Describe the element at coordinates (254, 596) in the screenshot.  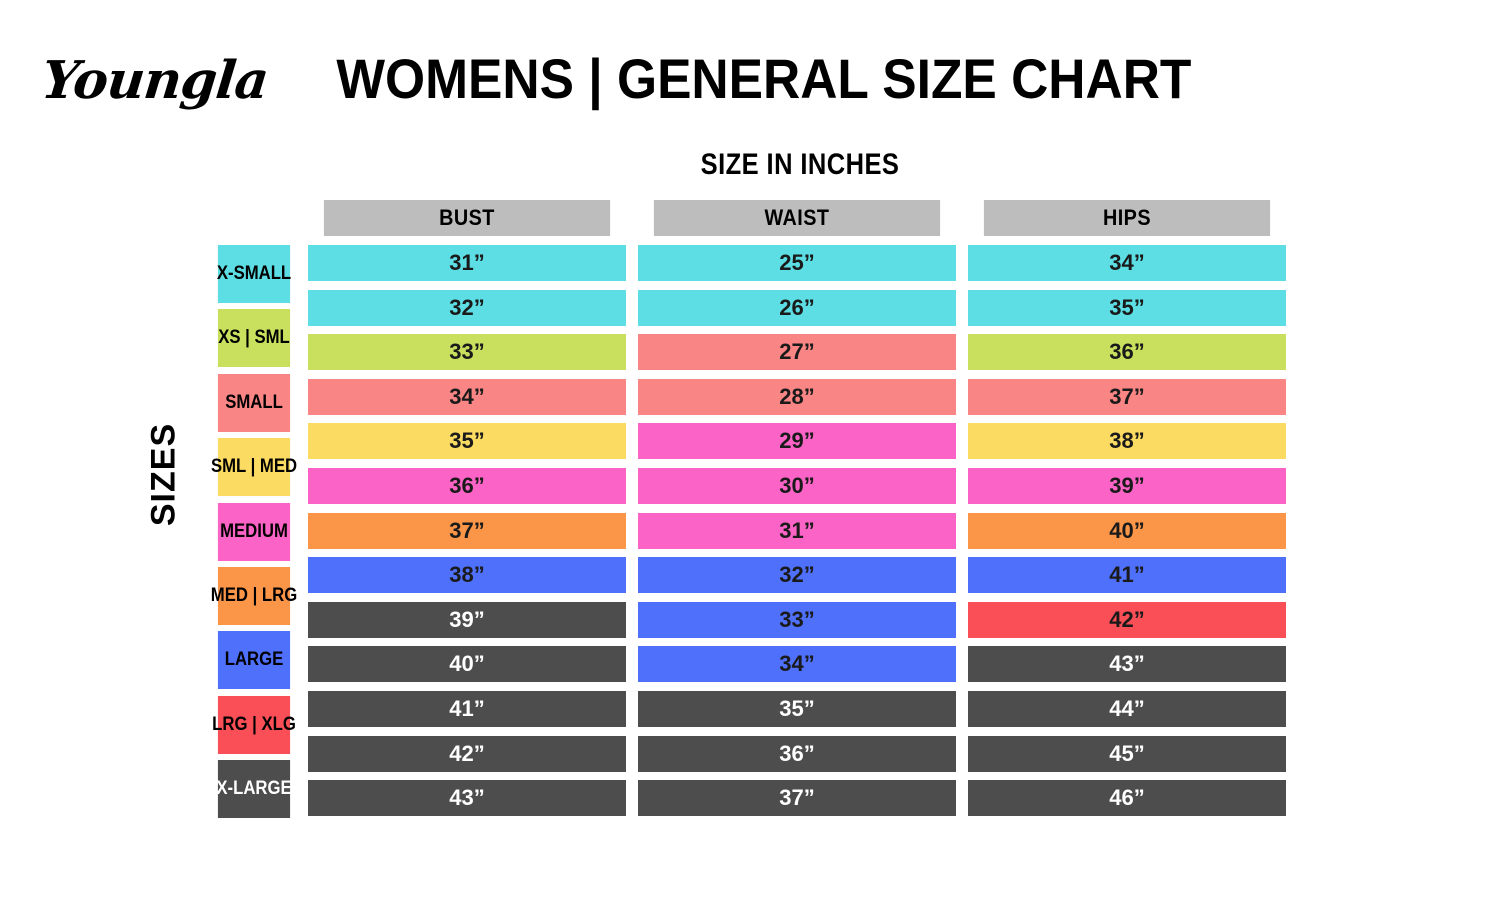
I see `size-label-med-lrg: MED | LRG` at that location.